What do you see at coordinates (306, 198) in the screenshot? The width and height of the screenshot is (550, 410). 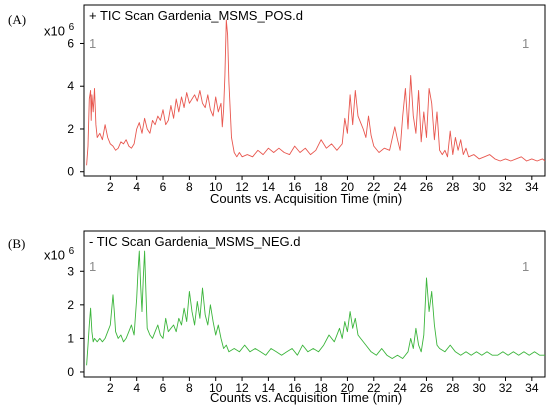 I see `x-axis-label-a: Counts vs. Acquisition Time (min)` at bounding box center [306, 198].